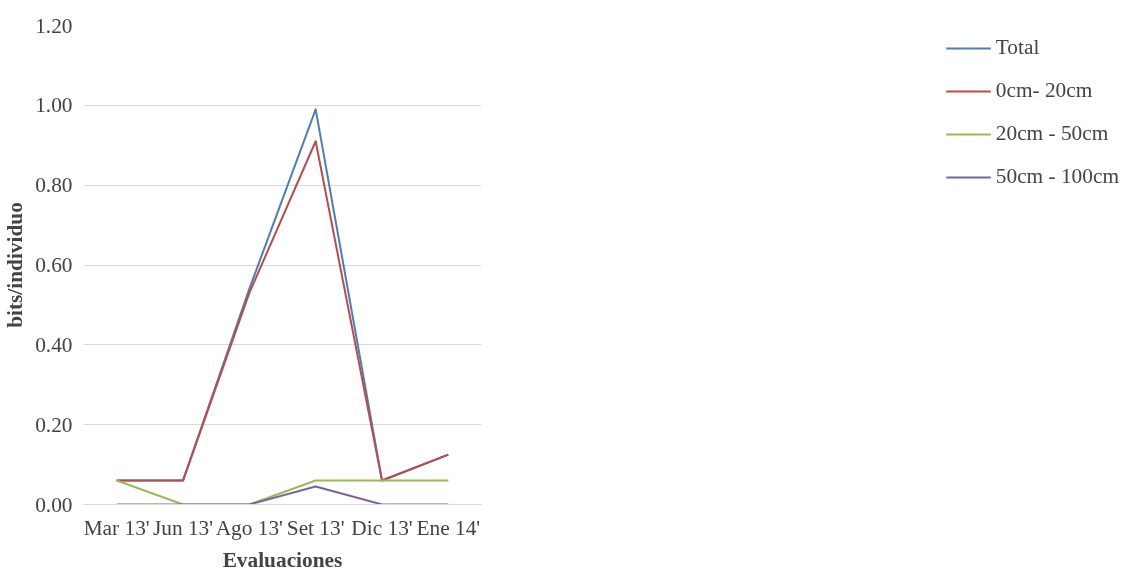 The height and width of the screenshot is (576, 1131). What do you see at coordinates (1057, 176) in the screenshot?
I see `legend-label: 50cm - 100cm` at bounding box center [1057, 176].